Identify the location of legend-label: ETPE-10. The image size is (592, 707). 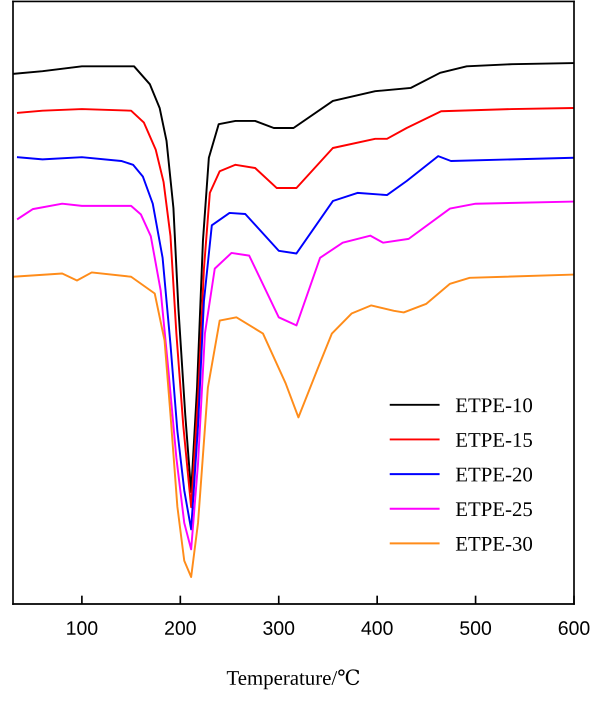
(494, 405).